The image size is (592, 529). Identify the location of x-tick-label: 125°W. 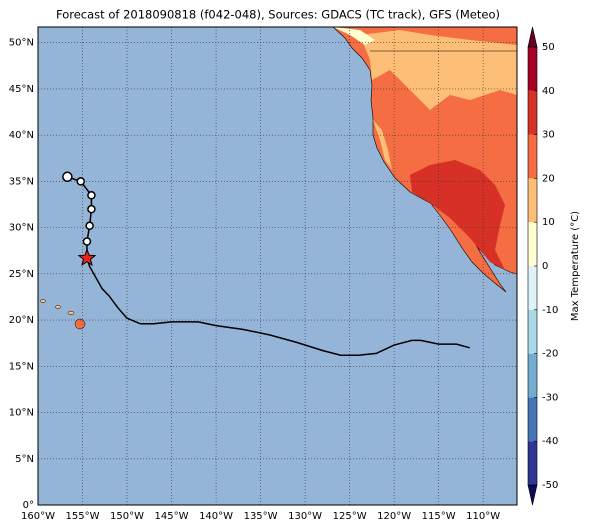
(350, 516).